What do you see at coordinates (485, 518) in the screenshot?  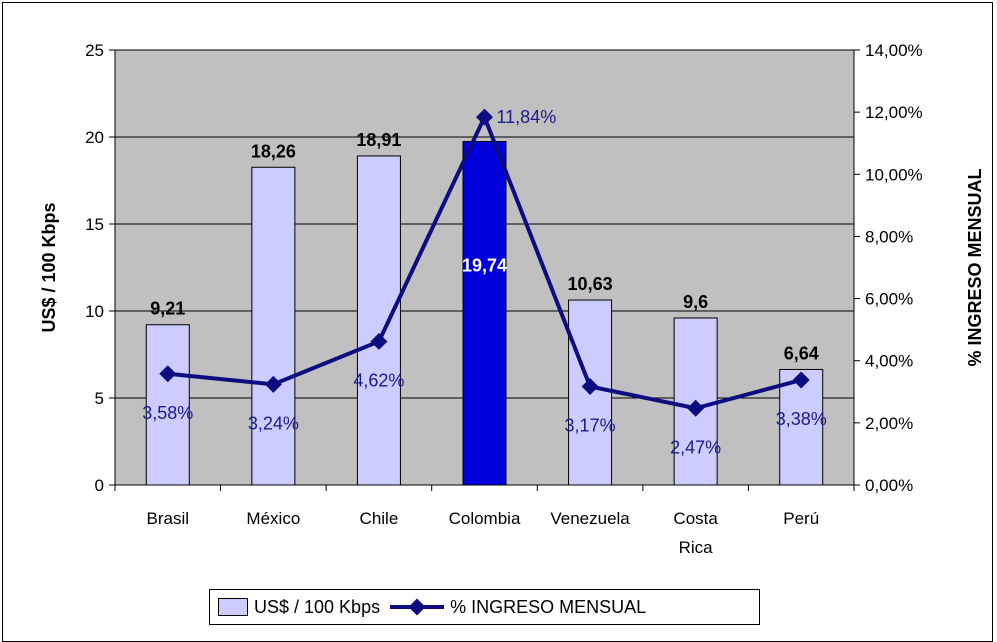 I see `x-tick-label: Colombia` at bounding box center [485, 518].